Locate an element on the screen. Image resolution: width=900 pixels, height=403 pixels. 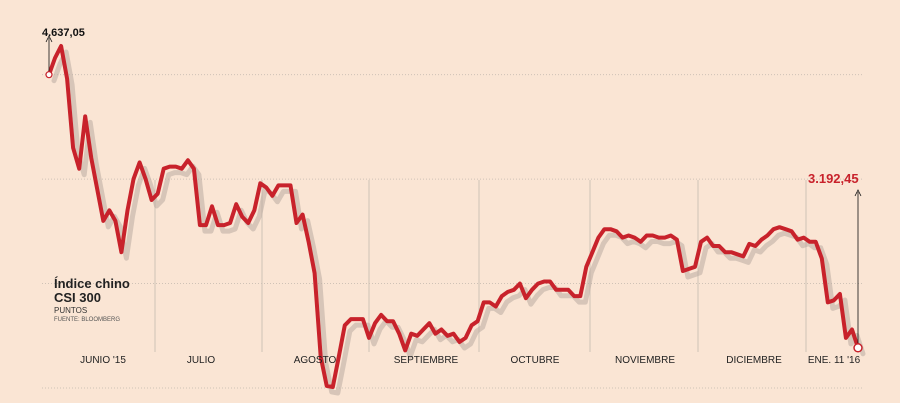
chart-title-line2: CSI 300 is located at coordinates (77, 297).